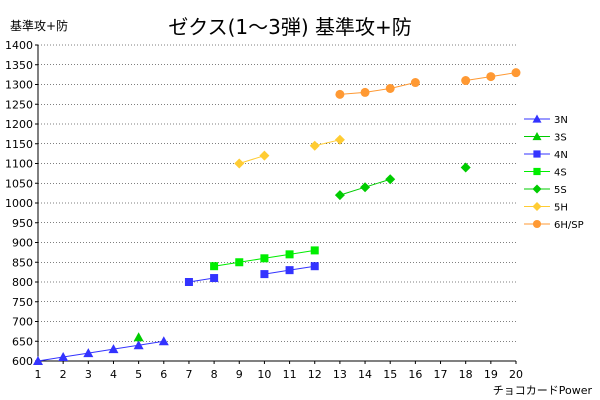 The image size is (600, 400). What do you see at coordinates (290, 27) in the screenshot?
I see `chart-title: ゼクス(1～3弾) 基準攻+防` at bounding box center [290, 27].